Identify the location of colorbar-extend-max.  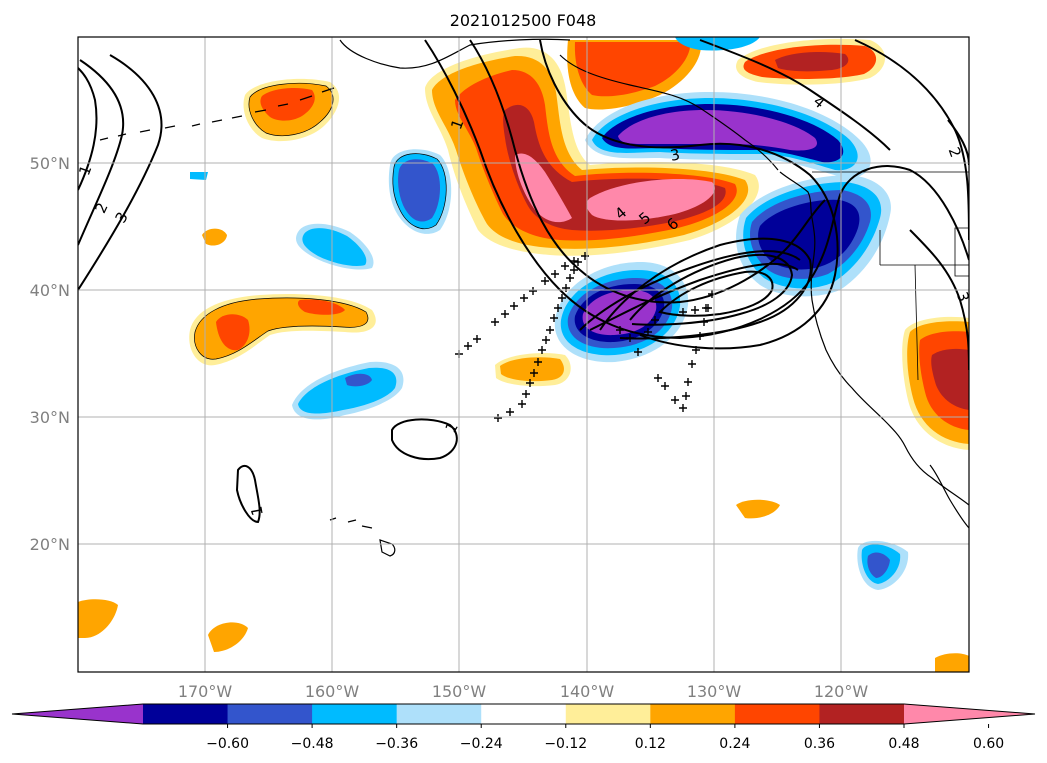
(969, 714).